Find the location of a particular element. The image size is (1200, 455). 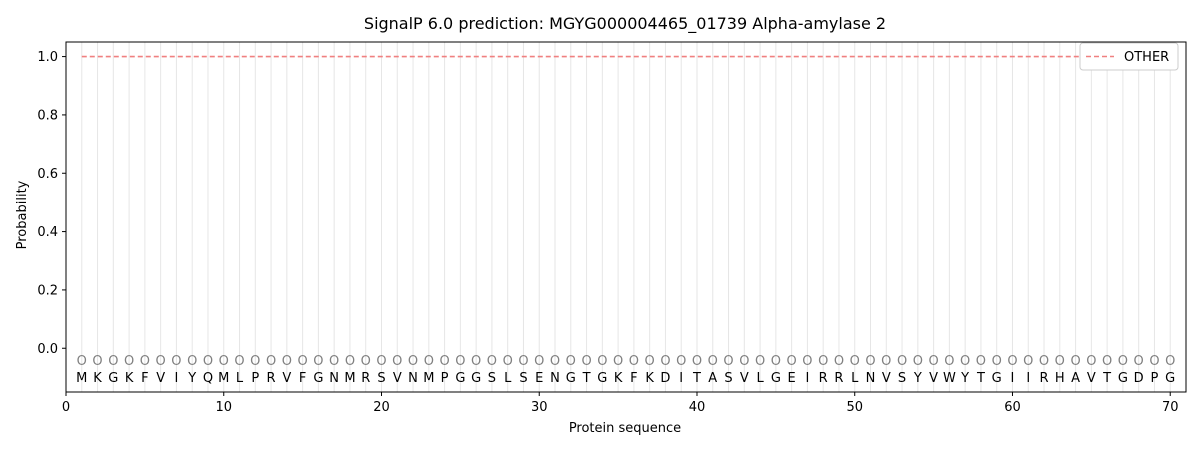

y-axis-label: Probability is located at coordinates (22, 214).